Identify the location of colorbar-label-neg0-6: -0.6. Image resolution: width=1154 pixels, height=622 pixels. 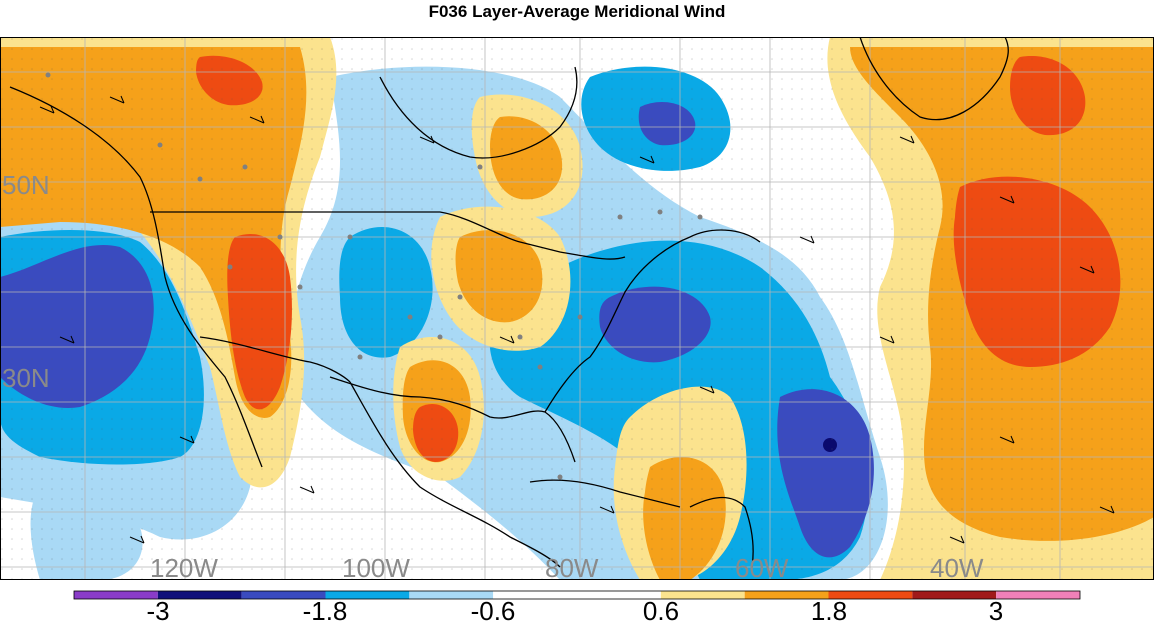
(493, 609).